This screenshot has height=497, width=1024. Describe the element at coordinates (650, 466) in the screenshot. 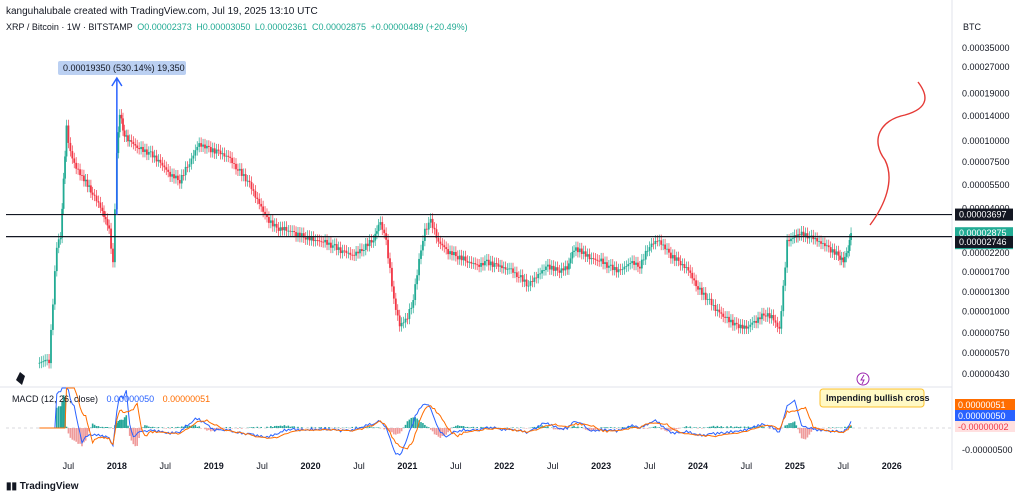

I see `time-axis-label-12: Jul` at that location.